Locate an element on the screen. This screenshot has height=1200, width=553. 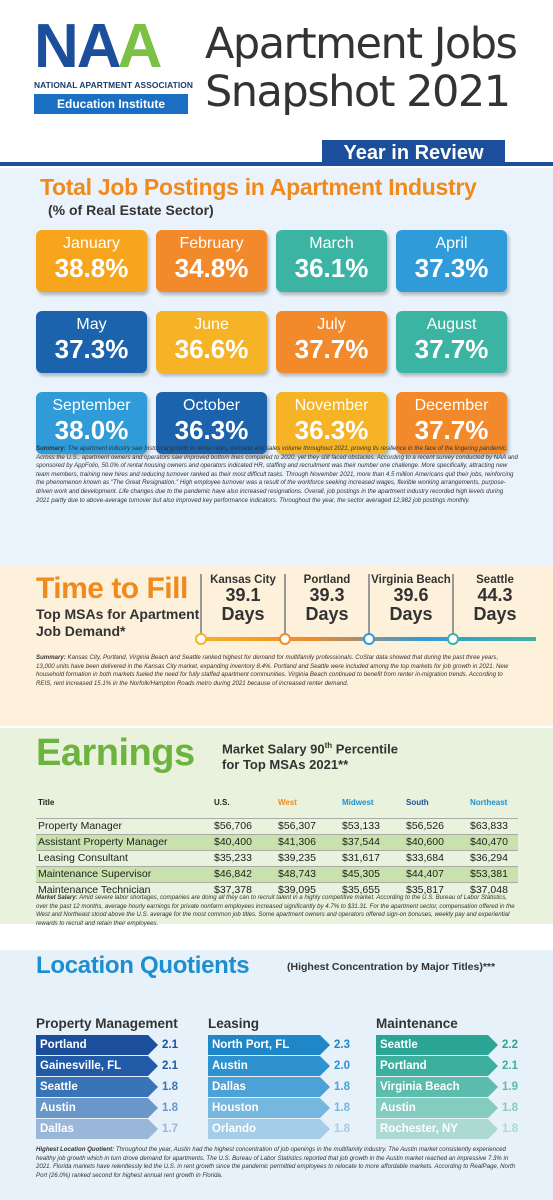
month-name: February is located at coordinates (211, 243).